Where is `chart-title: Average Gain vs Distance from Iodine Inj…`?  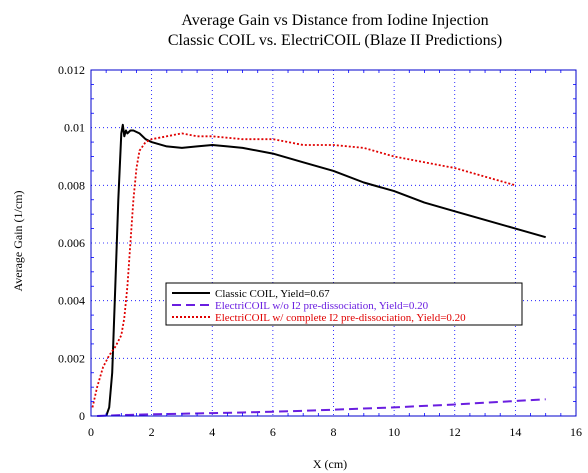
chart-title: Average Gain vs Distance from Iodine Inj… is located at coordinates (334, 20).